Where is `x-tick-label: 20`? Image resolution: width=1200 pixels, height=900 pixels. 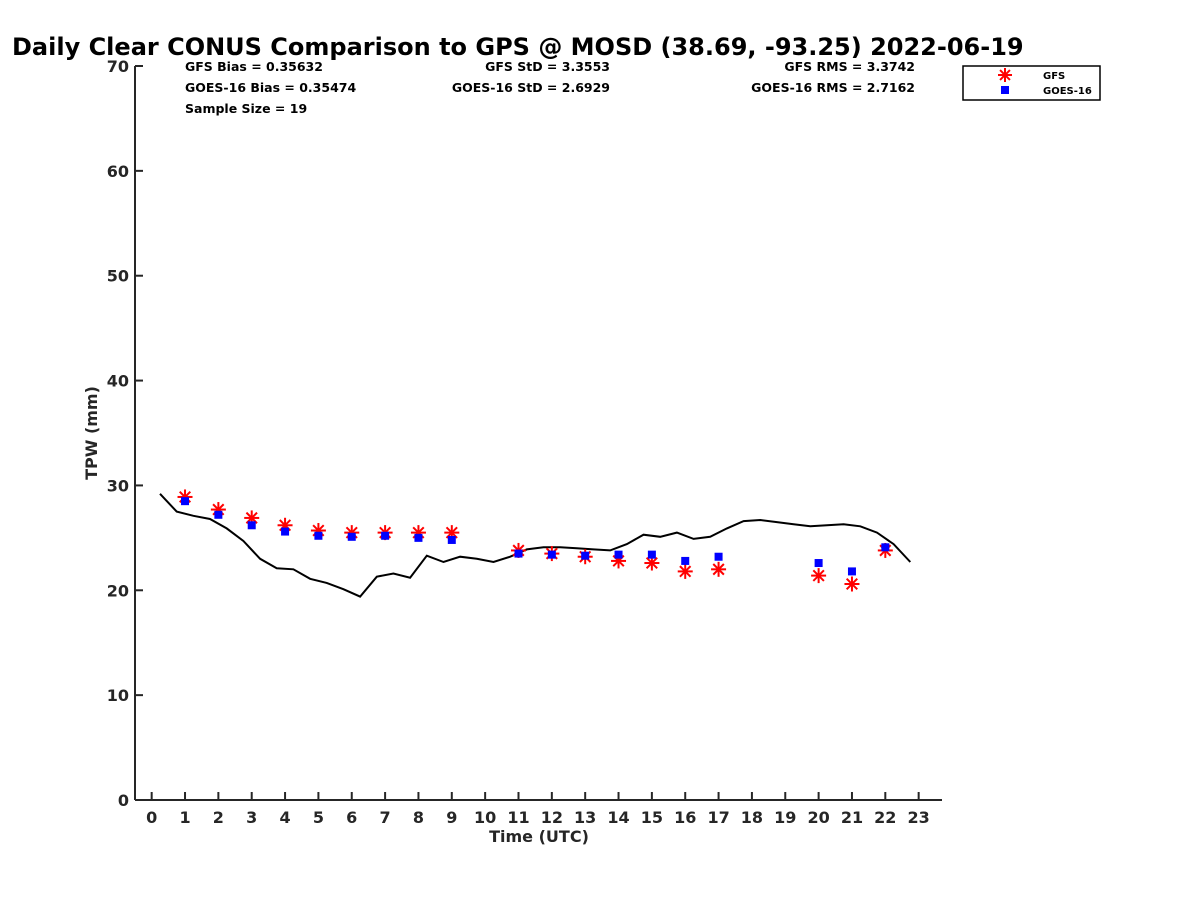 x-tick-label: 20 is located at coordinates (818, 817).